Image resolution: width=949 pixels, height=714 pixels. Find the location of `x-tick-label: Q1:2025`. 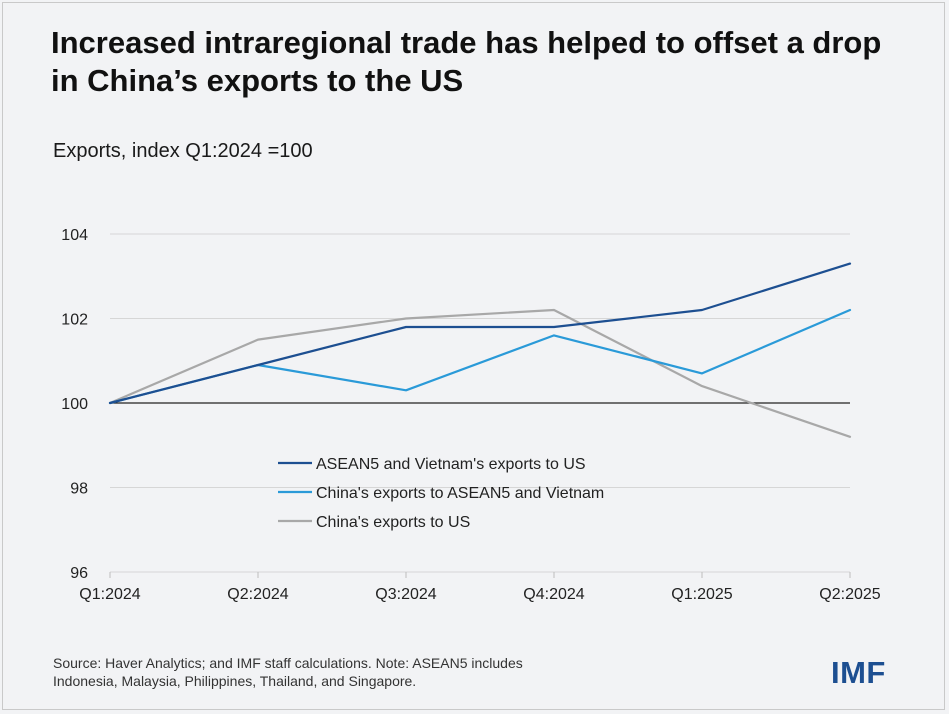

x-tick-label: Q1:2025 is located at coordinates (701, 594).